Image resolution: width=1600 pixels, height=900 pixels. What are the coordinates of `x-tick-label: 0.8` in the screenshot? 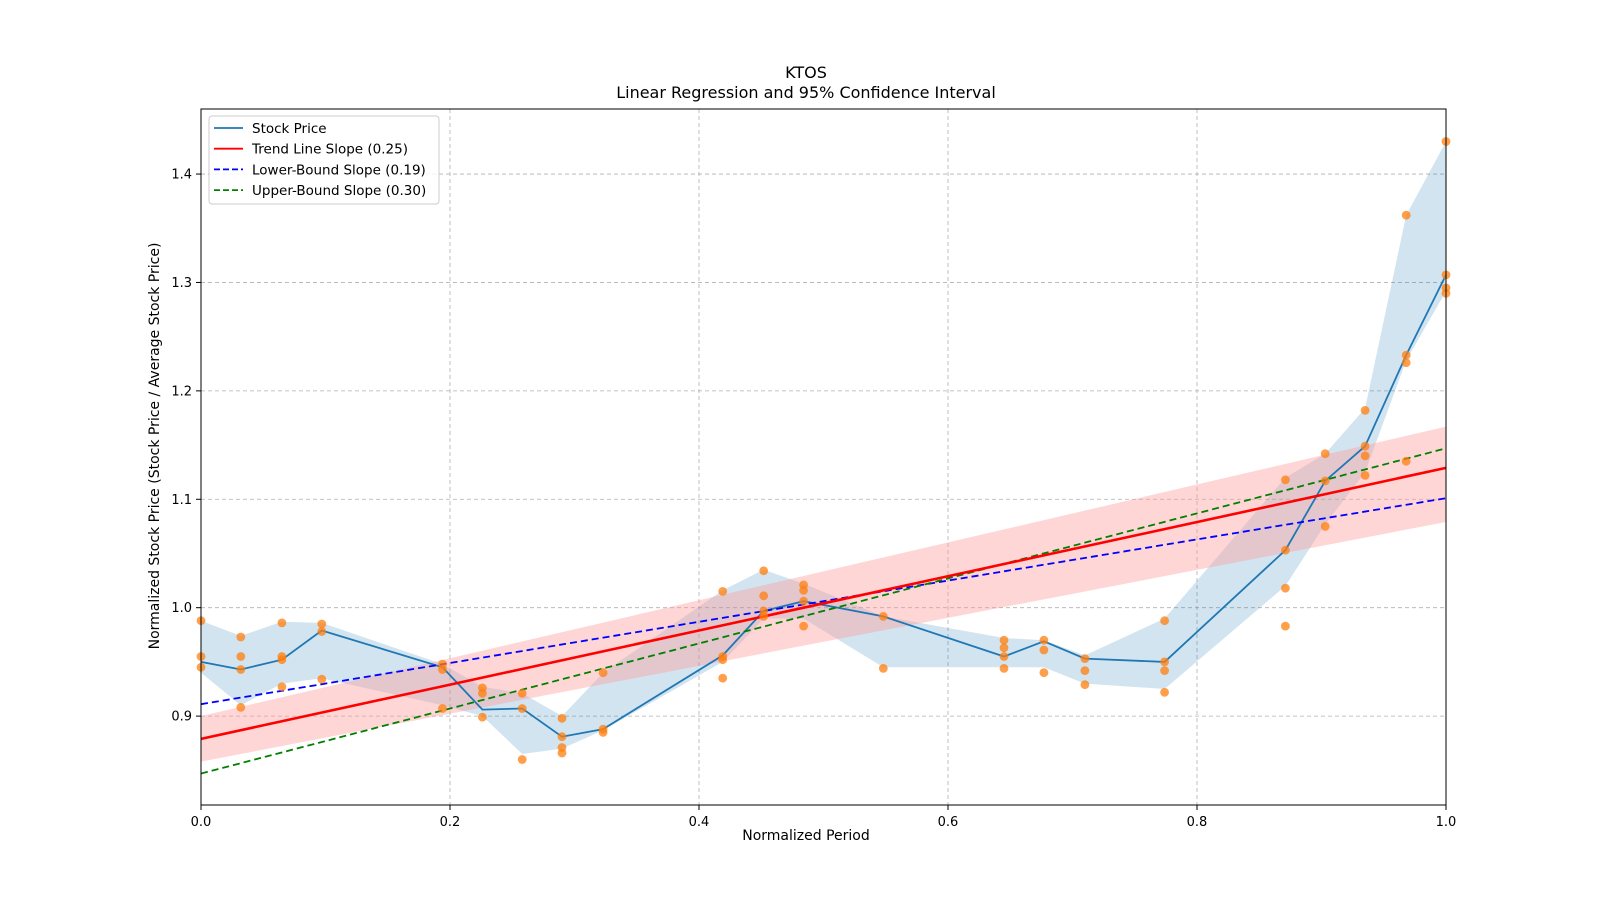 It's located at (1197, 822).